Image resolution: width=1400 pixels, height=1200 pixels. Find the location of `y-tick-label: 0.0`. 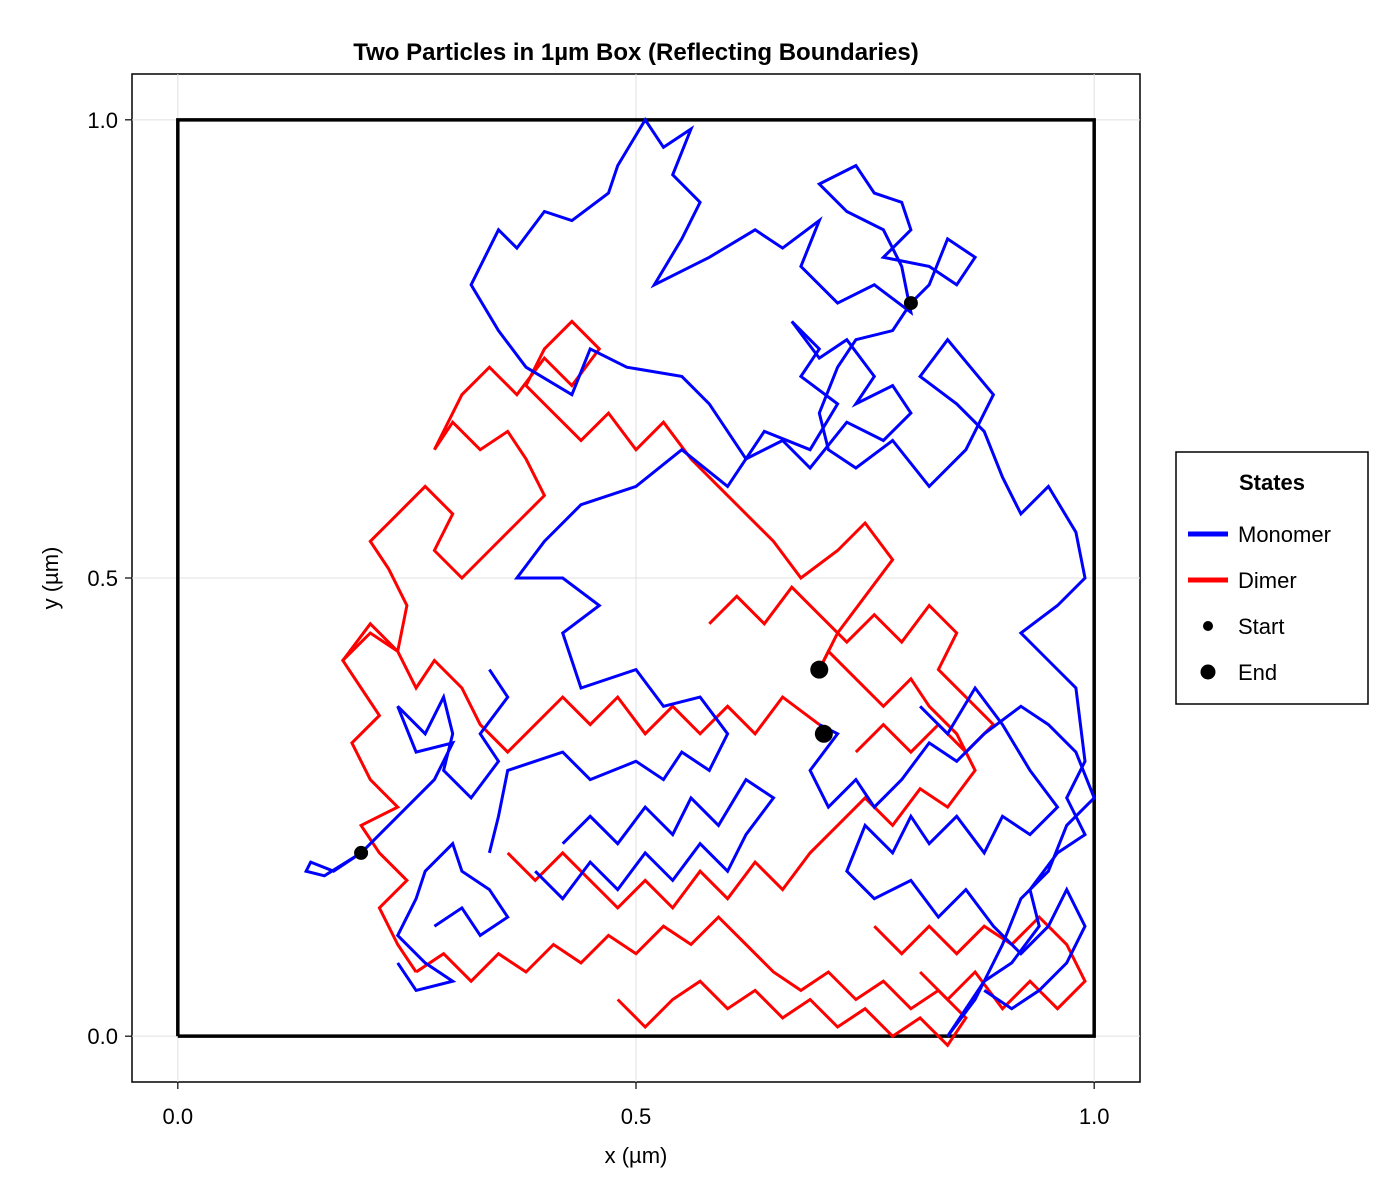

y-tick-label: 0.0 is located at coordinates (102, 1036).